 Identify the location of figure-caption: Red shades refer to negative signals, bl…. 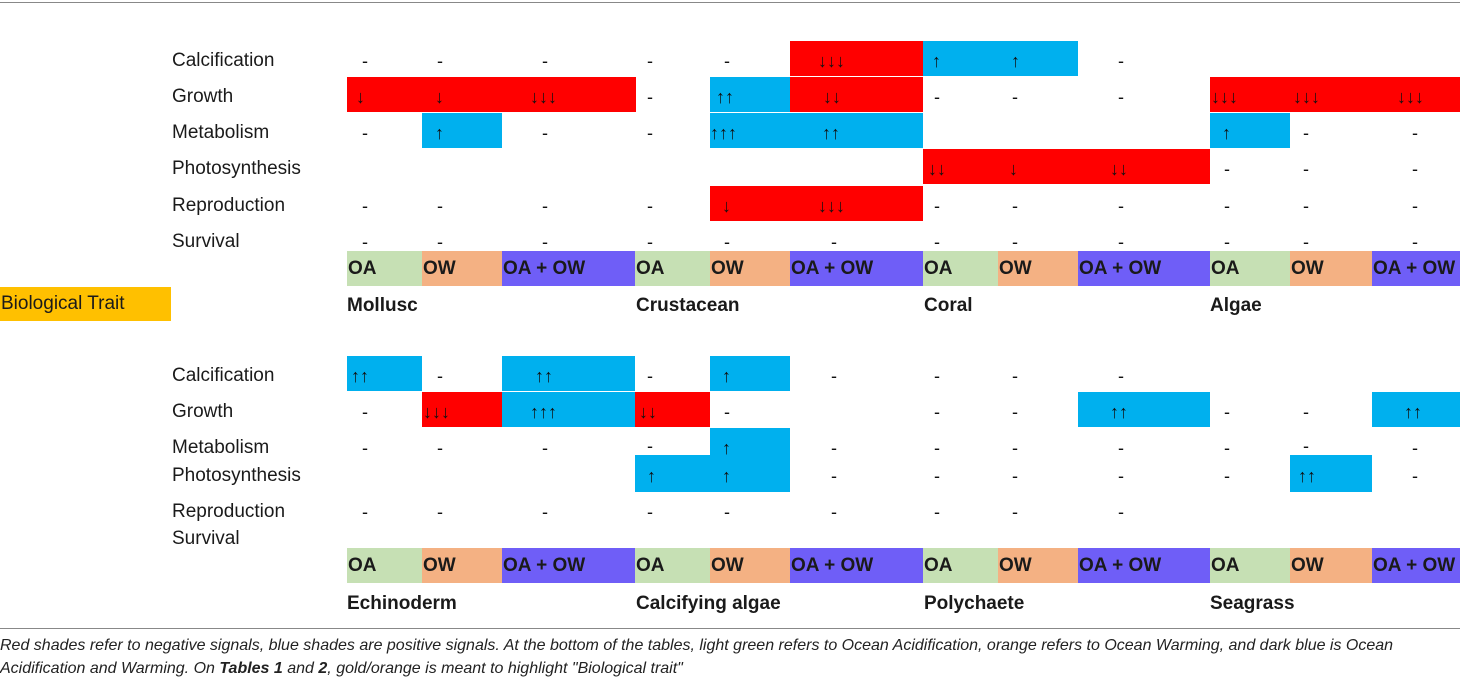
(730, 657).